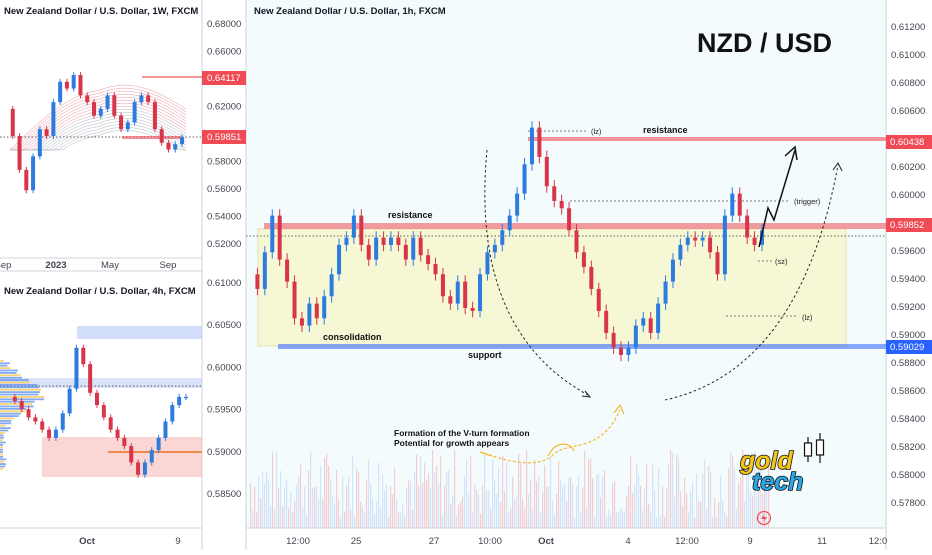 The image size is (932, 555). Describe the element at coordinates (452, 443) in the screenshot. I see `vturn-note-line2: Potential for growth appears` at that location.